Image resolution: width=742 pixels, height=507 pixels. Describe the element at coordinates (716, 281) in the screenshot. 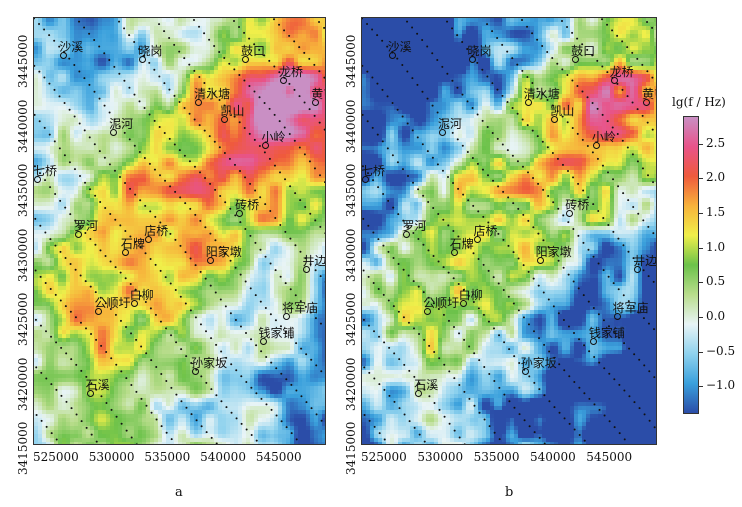

I see `colorbar-tick-label: 0.5` at that location.